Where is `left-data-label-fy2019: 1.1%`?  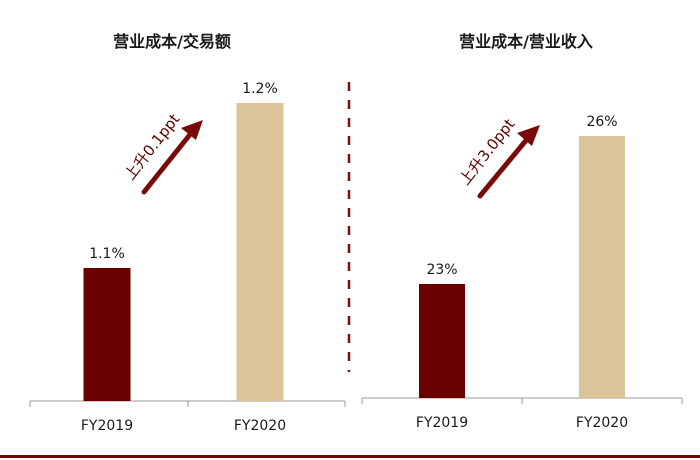
left-data-label-fy2019: 1.1% is located at coordinates (107, 254).